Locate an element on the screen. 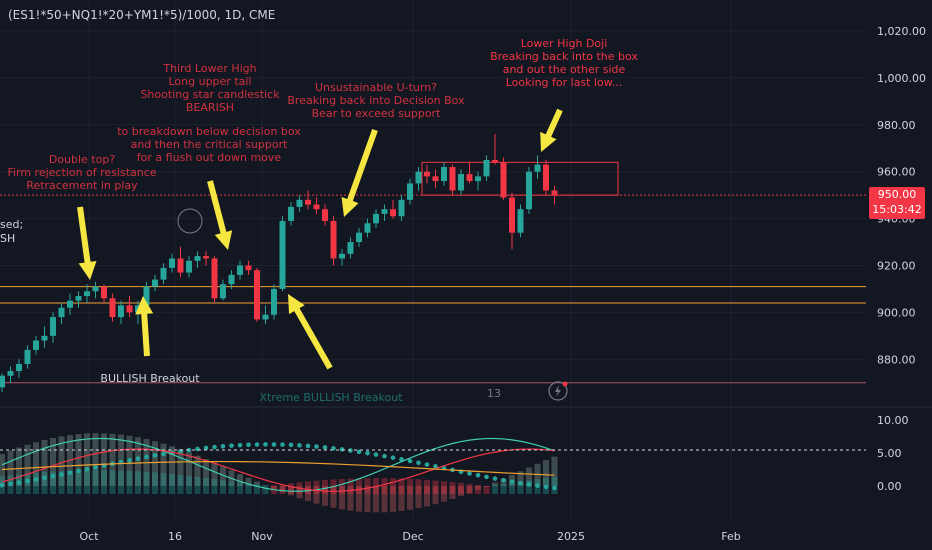 The height and width of the screenshot is (550, 932). time-tick: Nov is located at coordinates (262, 536).